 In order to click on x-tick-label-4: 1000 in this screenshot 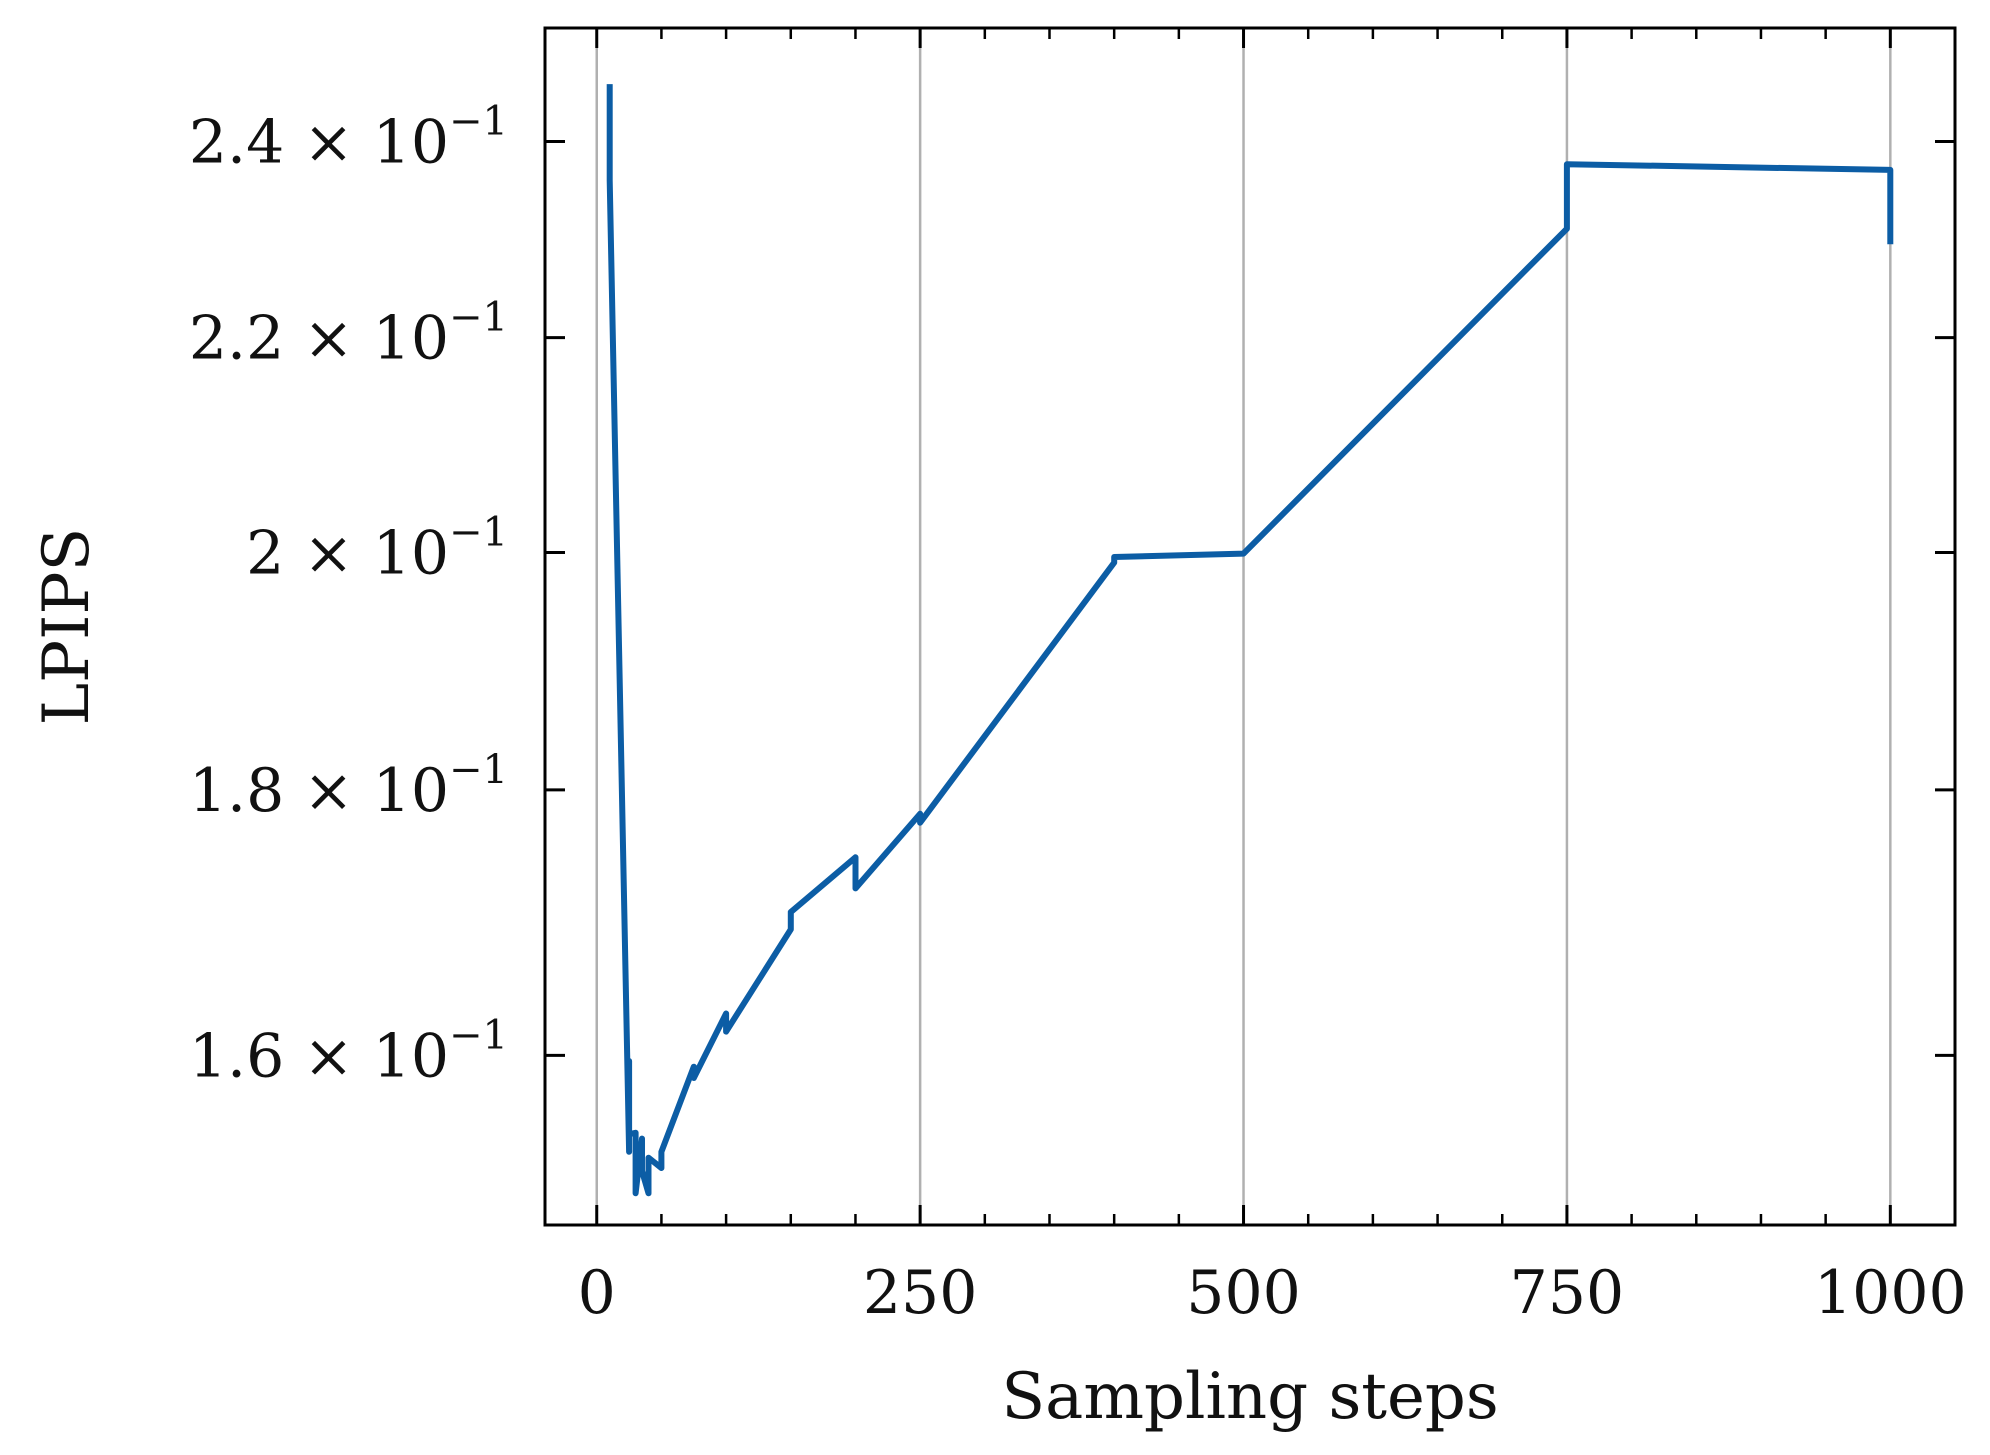, I will do `click(1890, 1293)`.